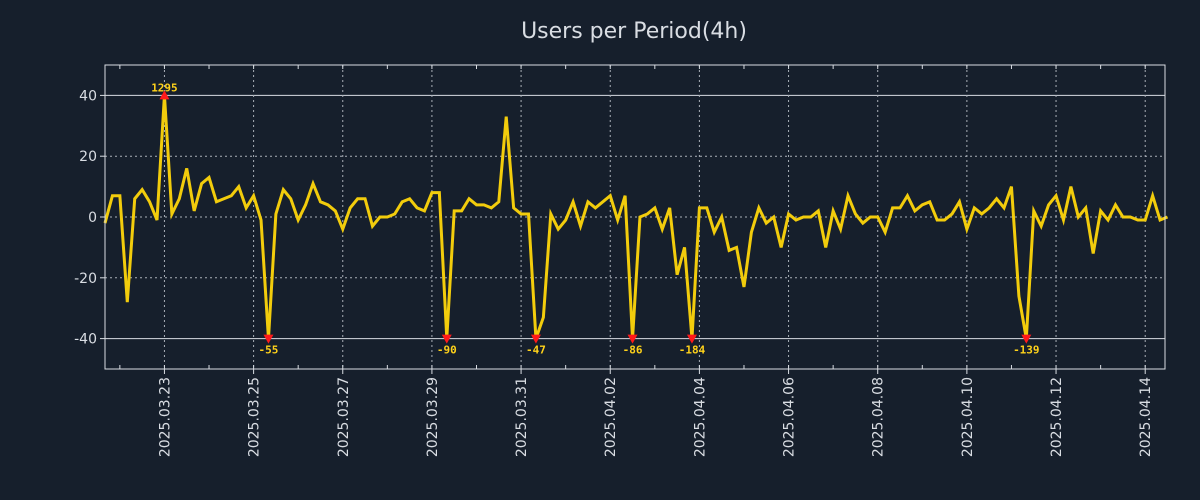 The width and height of the screenshot is (1200, 500). I want to click on clip-value-label: -47, so click(536, 350).